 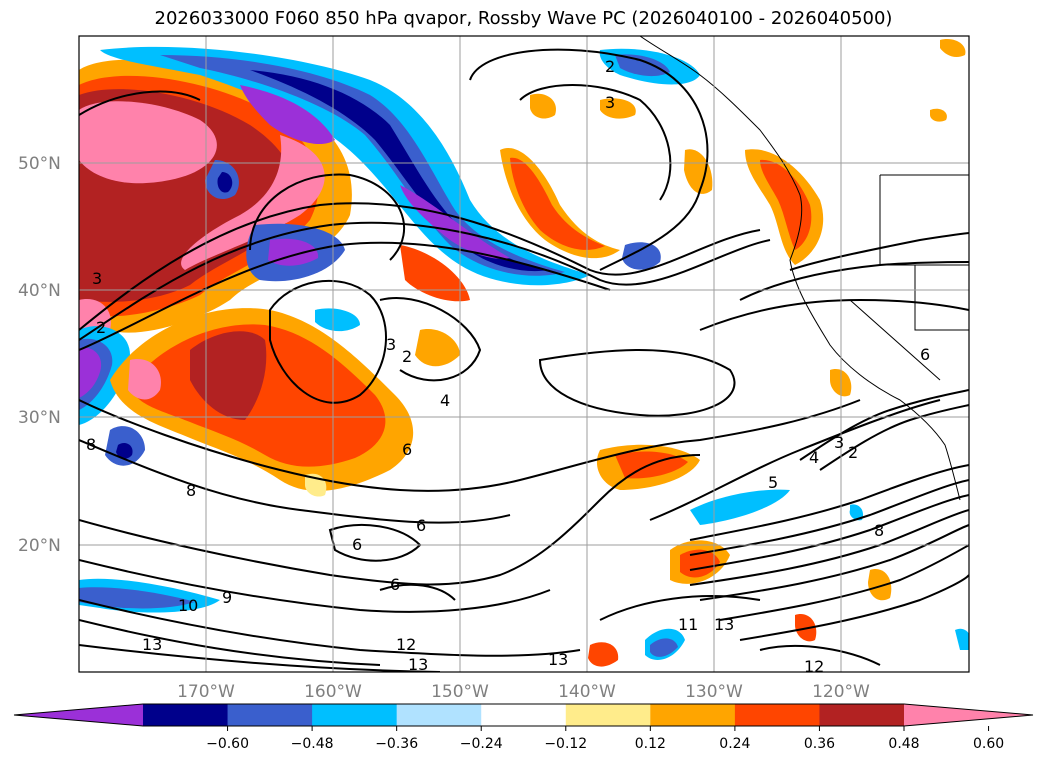 I want to click on colorbar-tick-label: −0.24, so click(x=481, y=744).